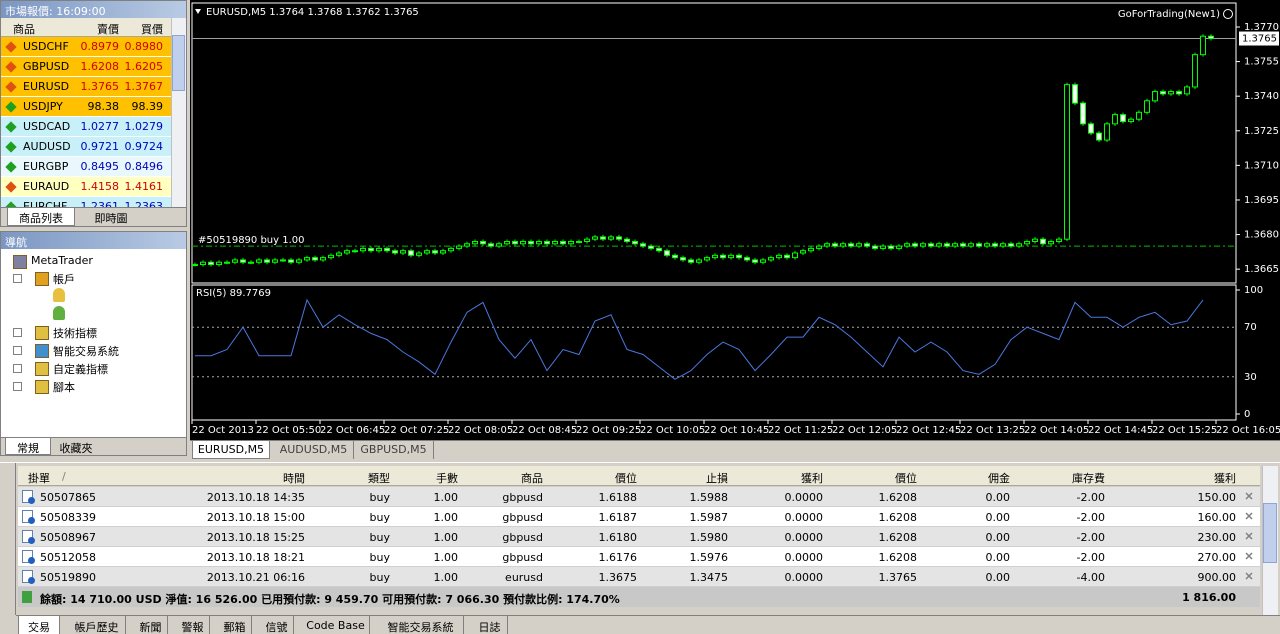  I want to click on column-header: 庫存費, so click(1088, 478).